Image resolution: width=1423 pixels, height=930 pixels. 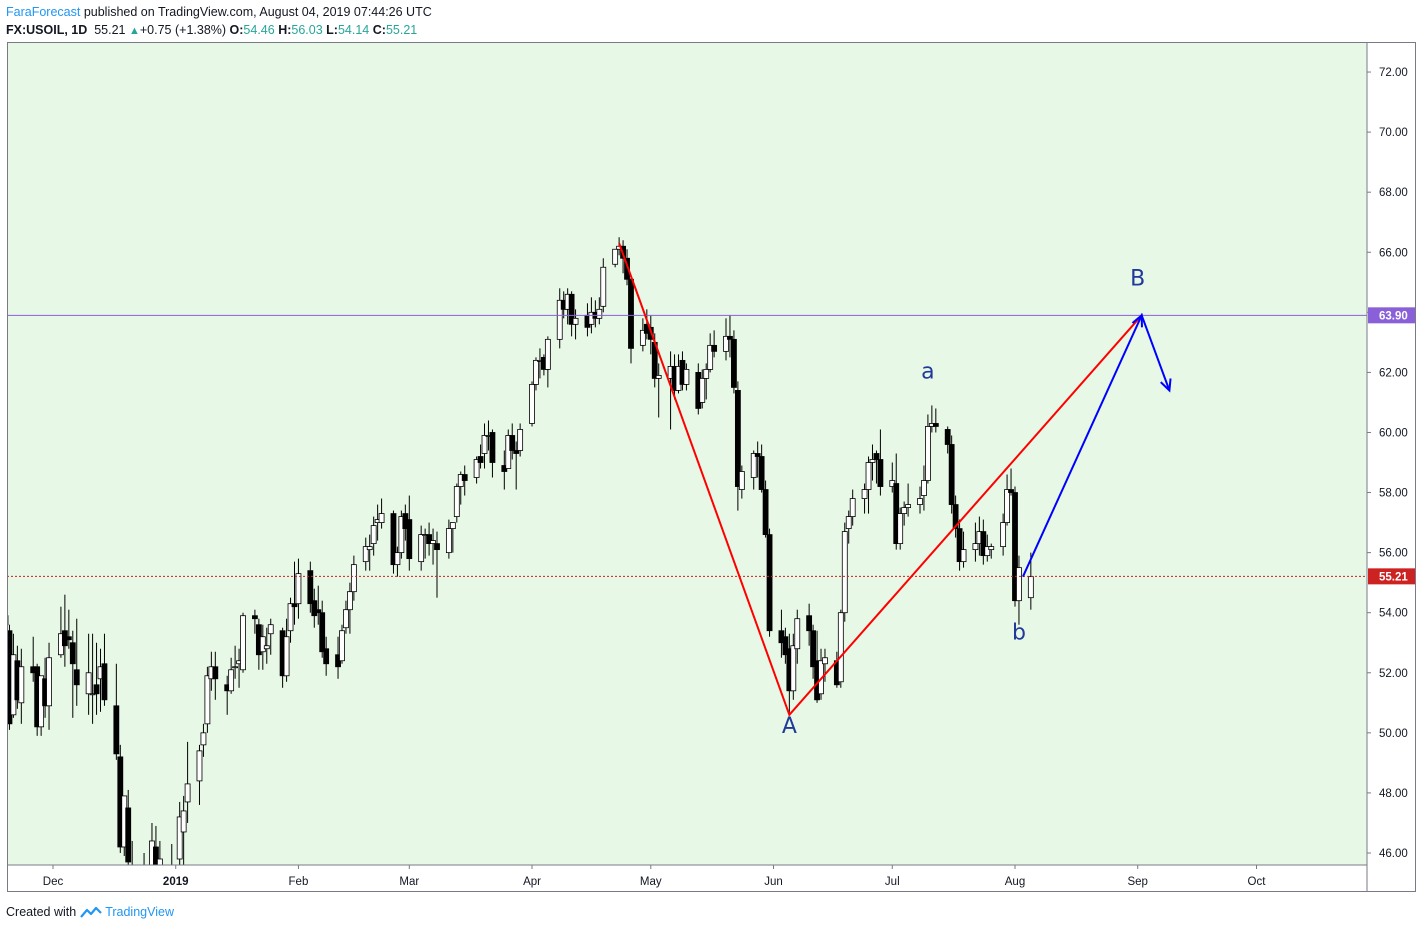 I want to click on change-value: +0.75 (+1.38%), so click(x=183, y=30).